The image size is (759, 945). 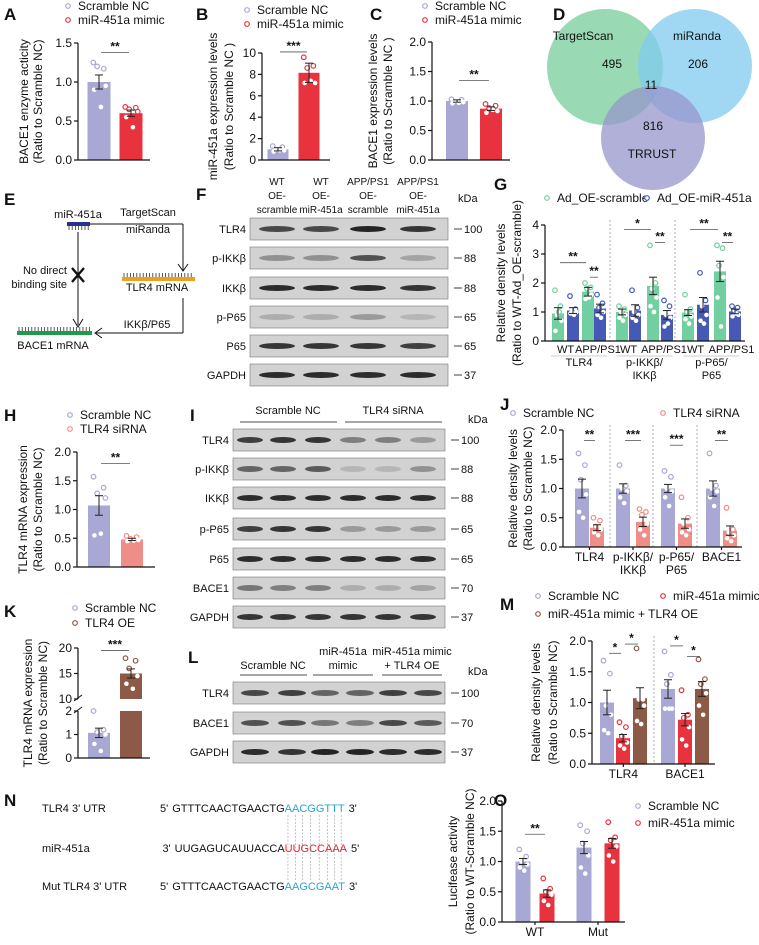 I want to click on sequence-label: Mut TLR4 3' UTR, so click(x=84, y=887).